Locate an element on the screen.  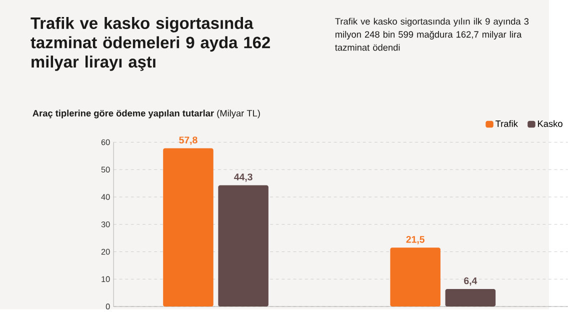
data-label: 6,4 is located at coordinates (471, 282).